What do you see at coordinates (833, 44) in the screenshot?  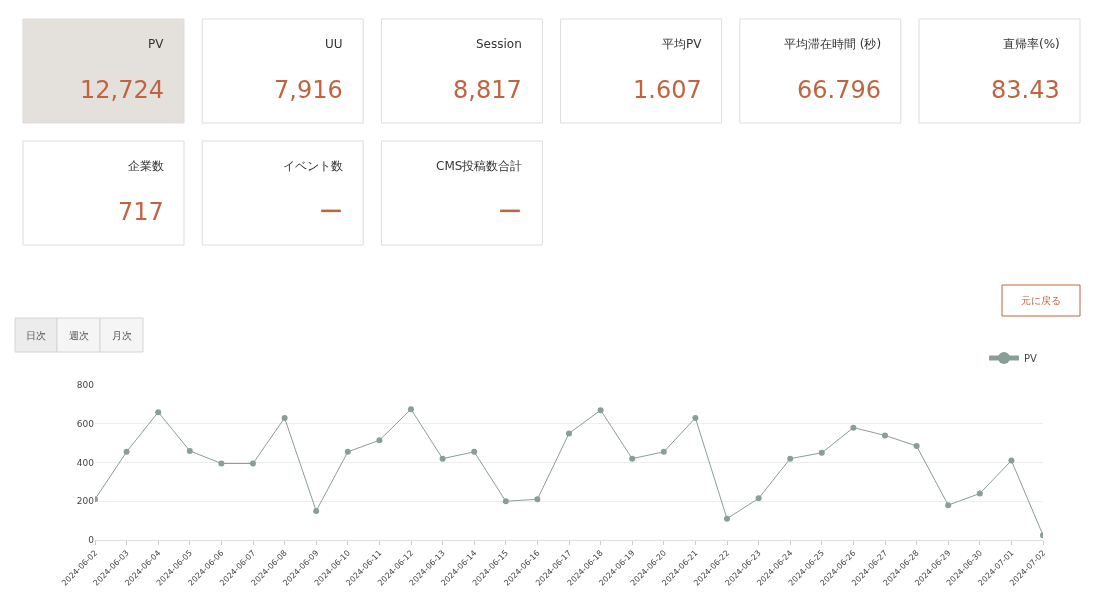 I see `category-label: 平均滞在時間 (秒)` at bounding box center [833, 44].